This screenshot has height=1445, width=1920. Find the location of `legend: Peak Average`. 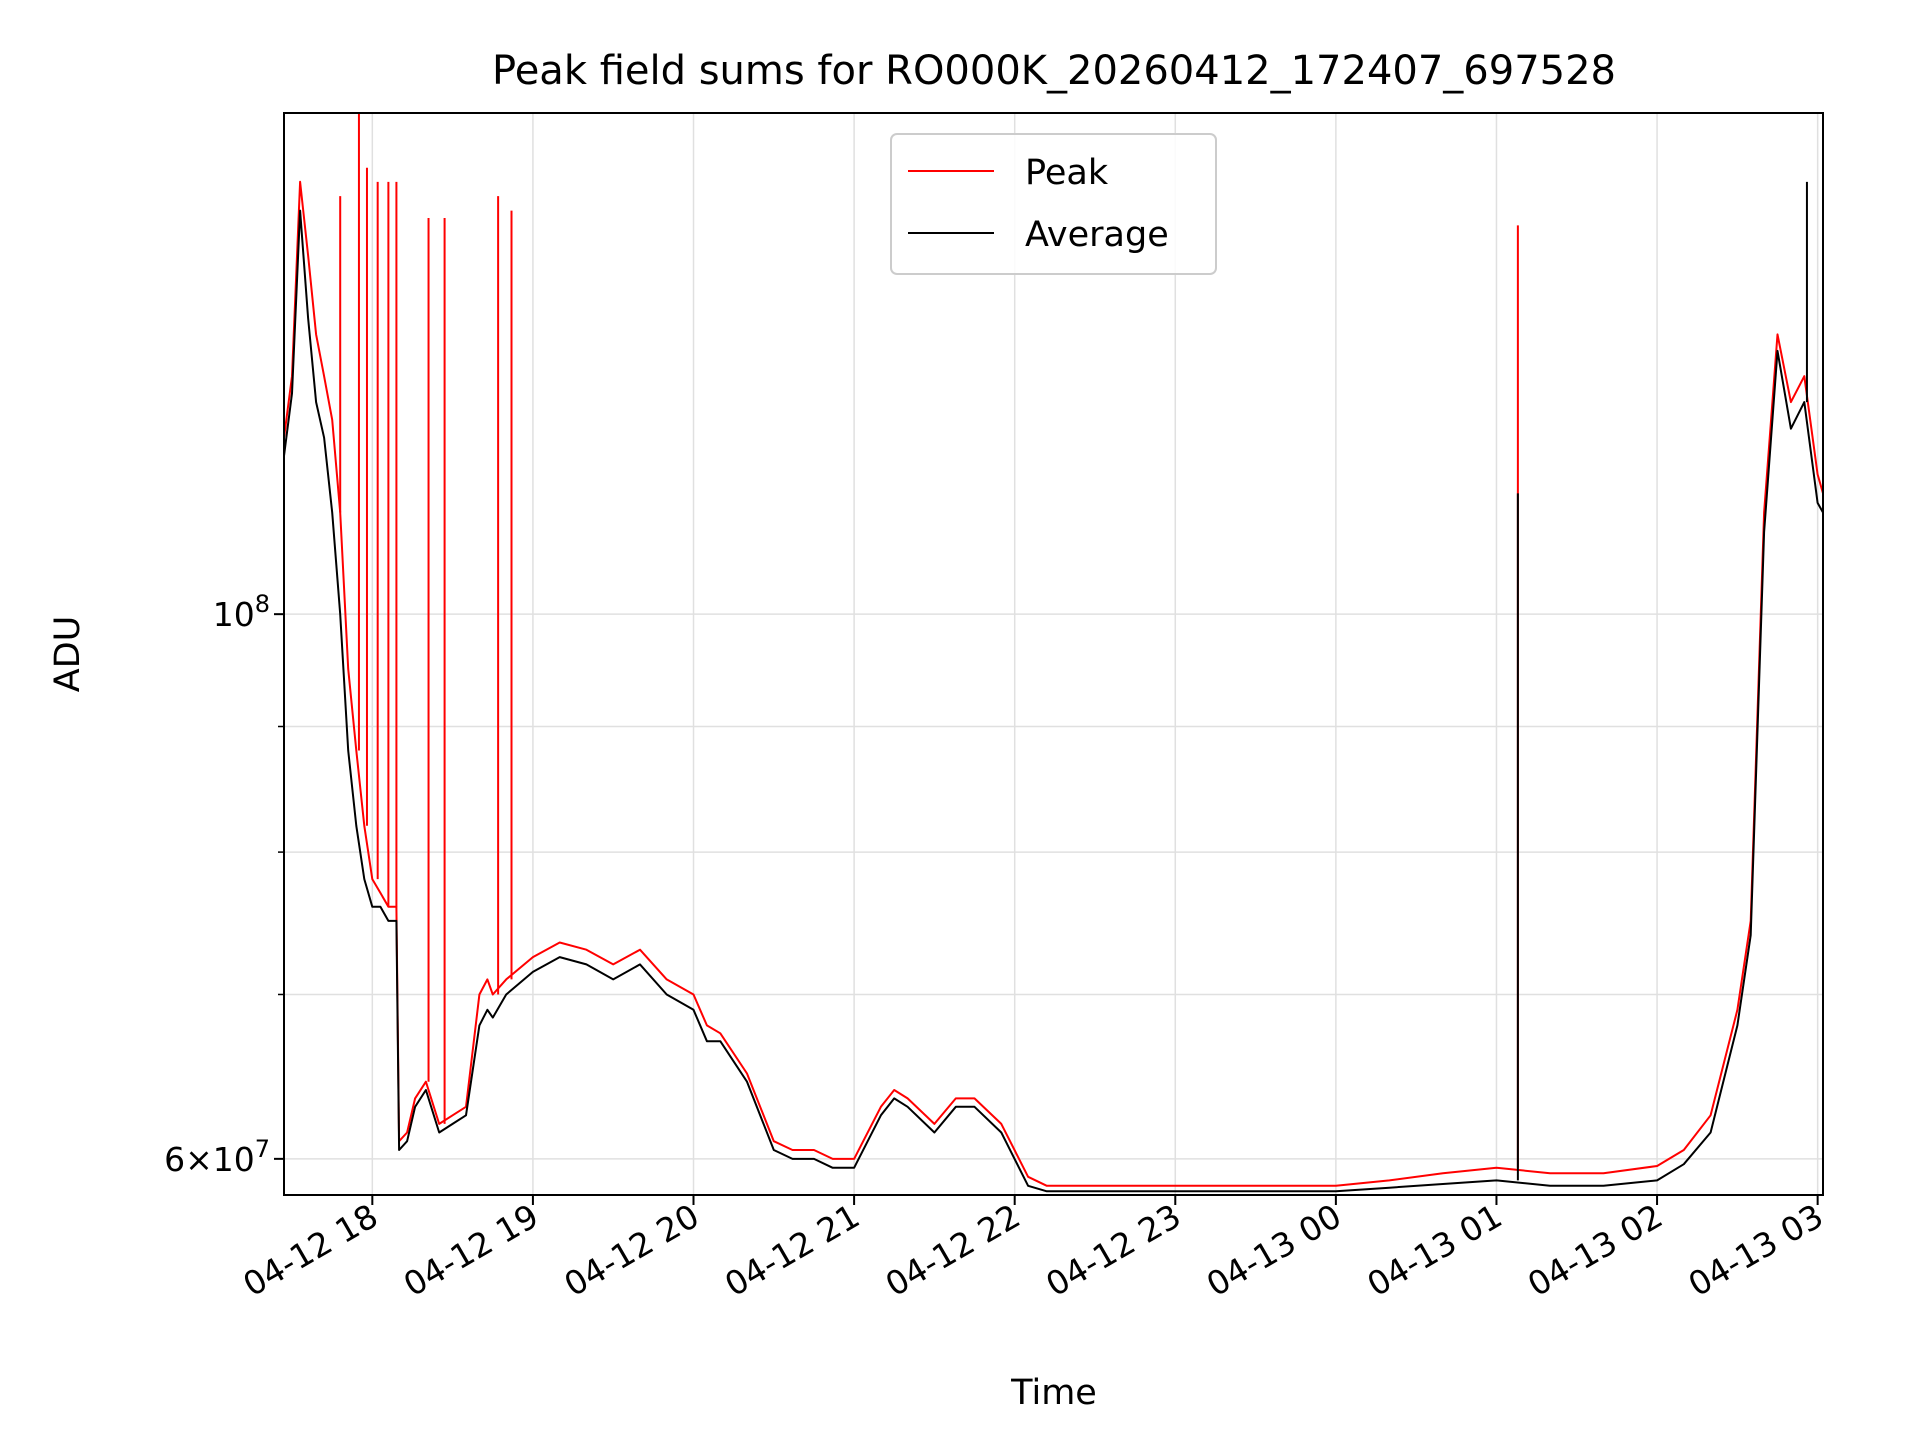

legend: Peak Average is located at coordinates (1053, 204).